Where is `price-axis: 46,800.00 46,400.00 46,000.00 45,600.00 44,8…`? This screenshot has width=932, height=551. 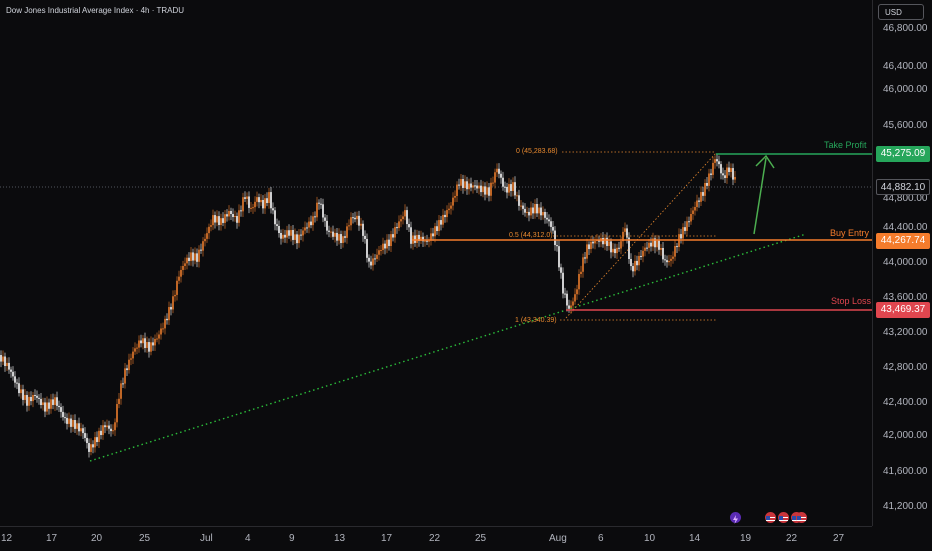 price-axis: 46,800.00 46,400.00 46,000.00 45,600.00 44,8… is located at coordinates (902, 263).